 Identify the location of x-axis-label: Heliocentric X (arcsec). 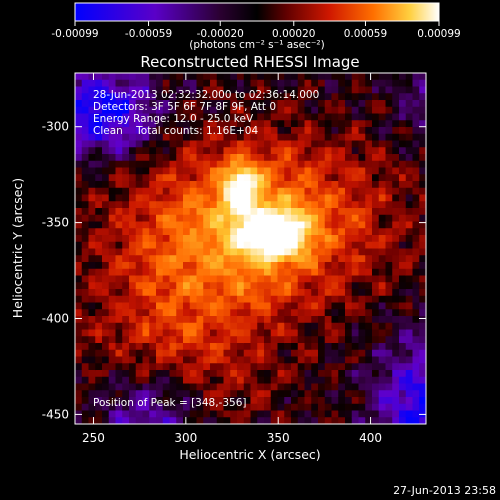
(249, 454).